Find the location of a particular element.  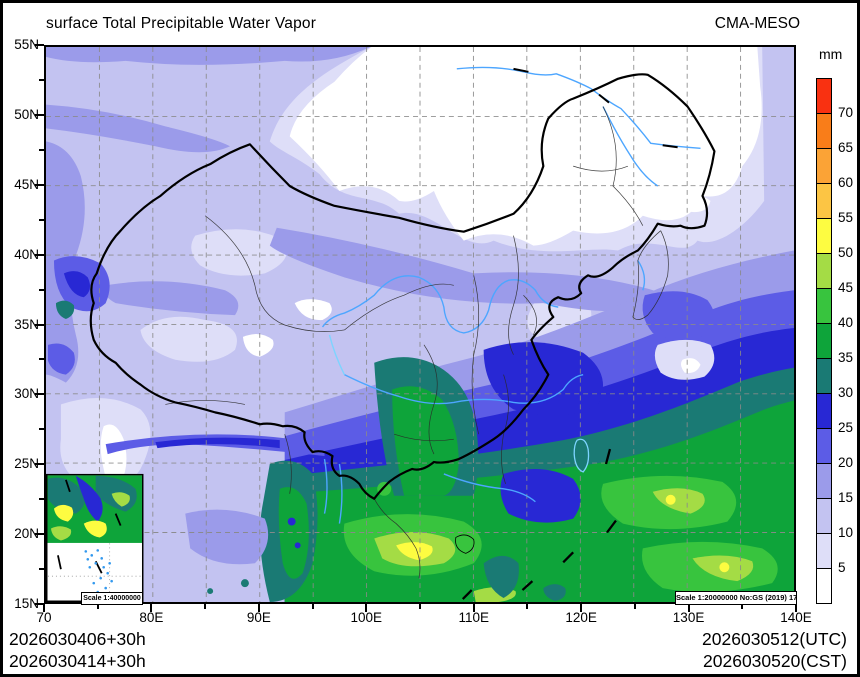

colorbar-tick-label: 55 is located at coordinates (846, 217).